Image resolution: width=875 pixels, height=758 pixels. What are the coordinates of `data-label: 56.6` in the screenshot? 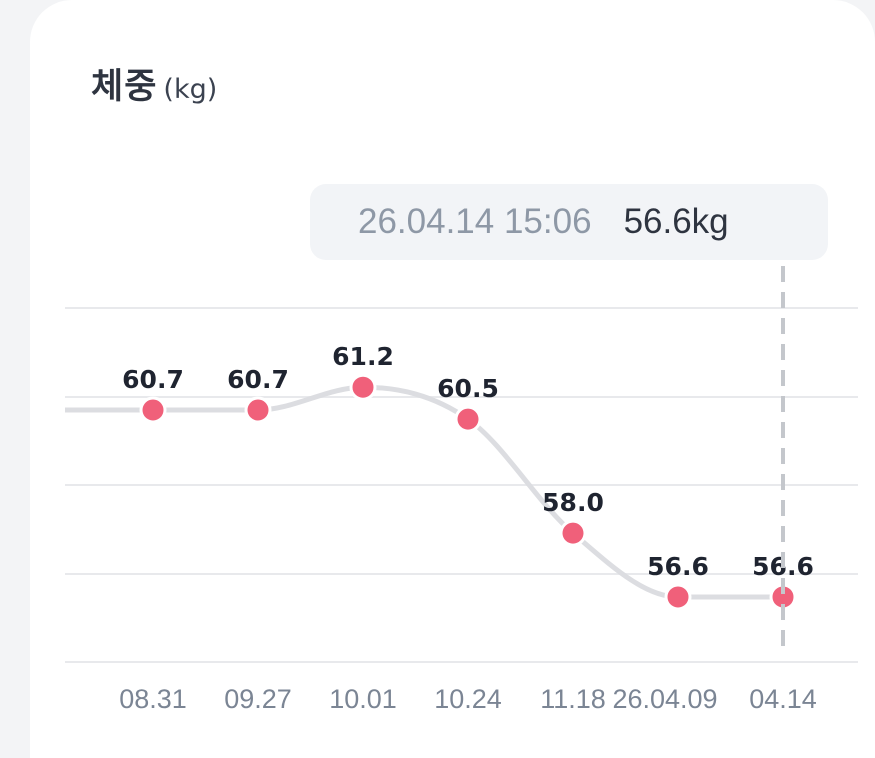 It's located at (678, 566).